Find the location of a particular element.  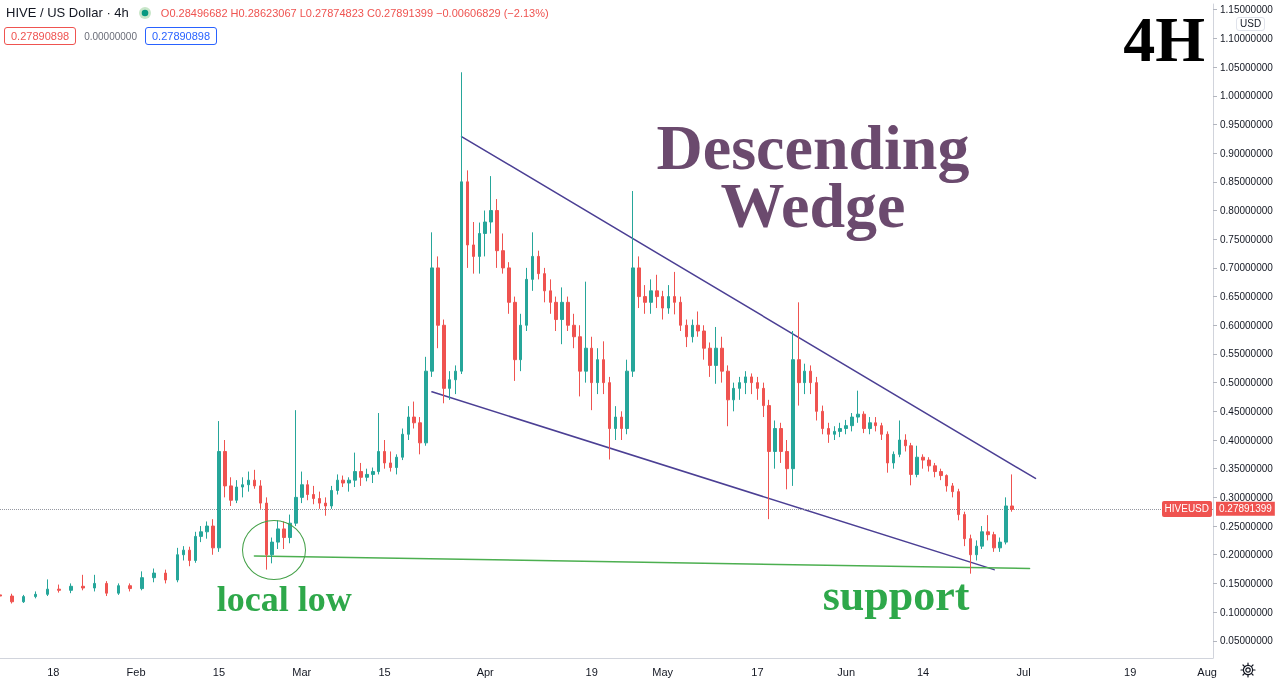

y-tick-label: 0.70000000 is located at coordinates (1247, 268).